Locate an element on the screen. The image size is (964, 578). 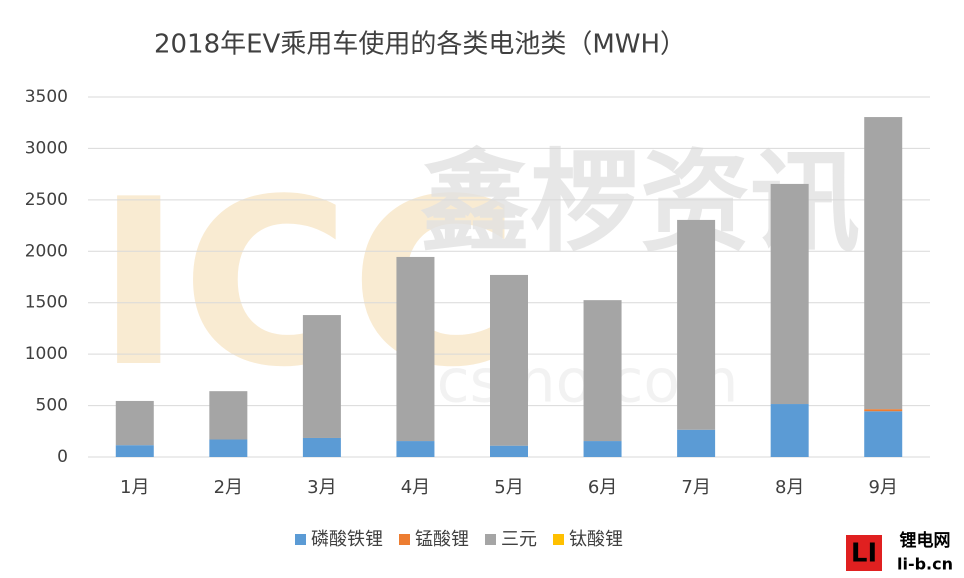
x-tick-label: 1月 is located at coordinates (134, 487).